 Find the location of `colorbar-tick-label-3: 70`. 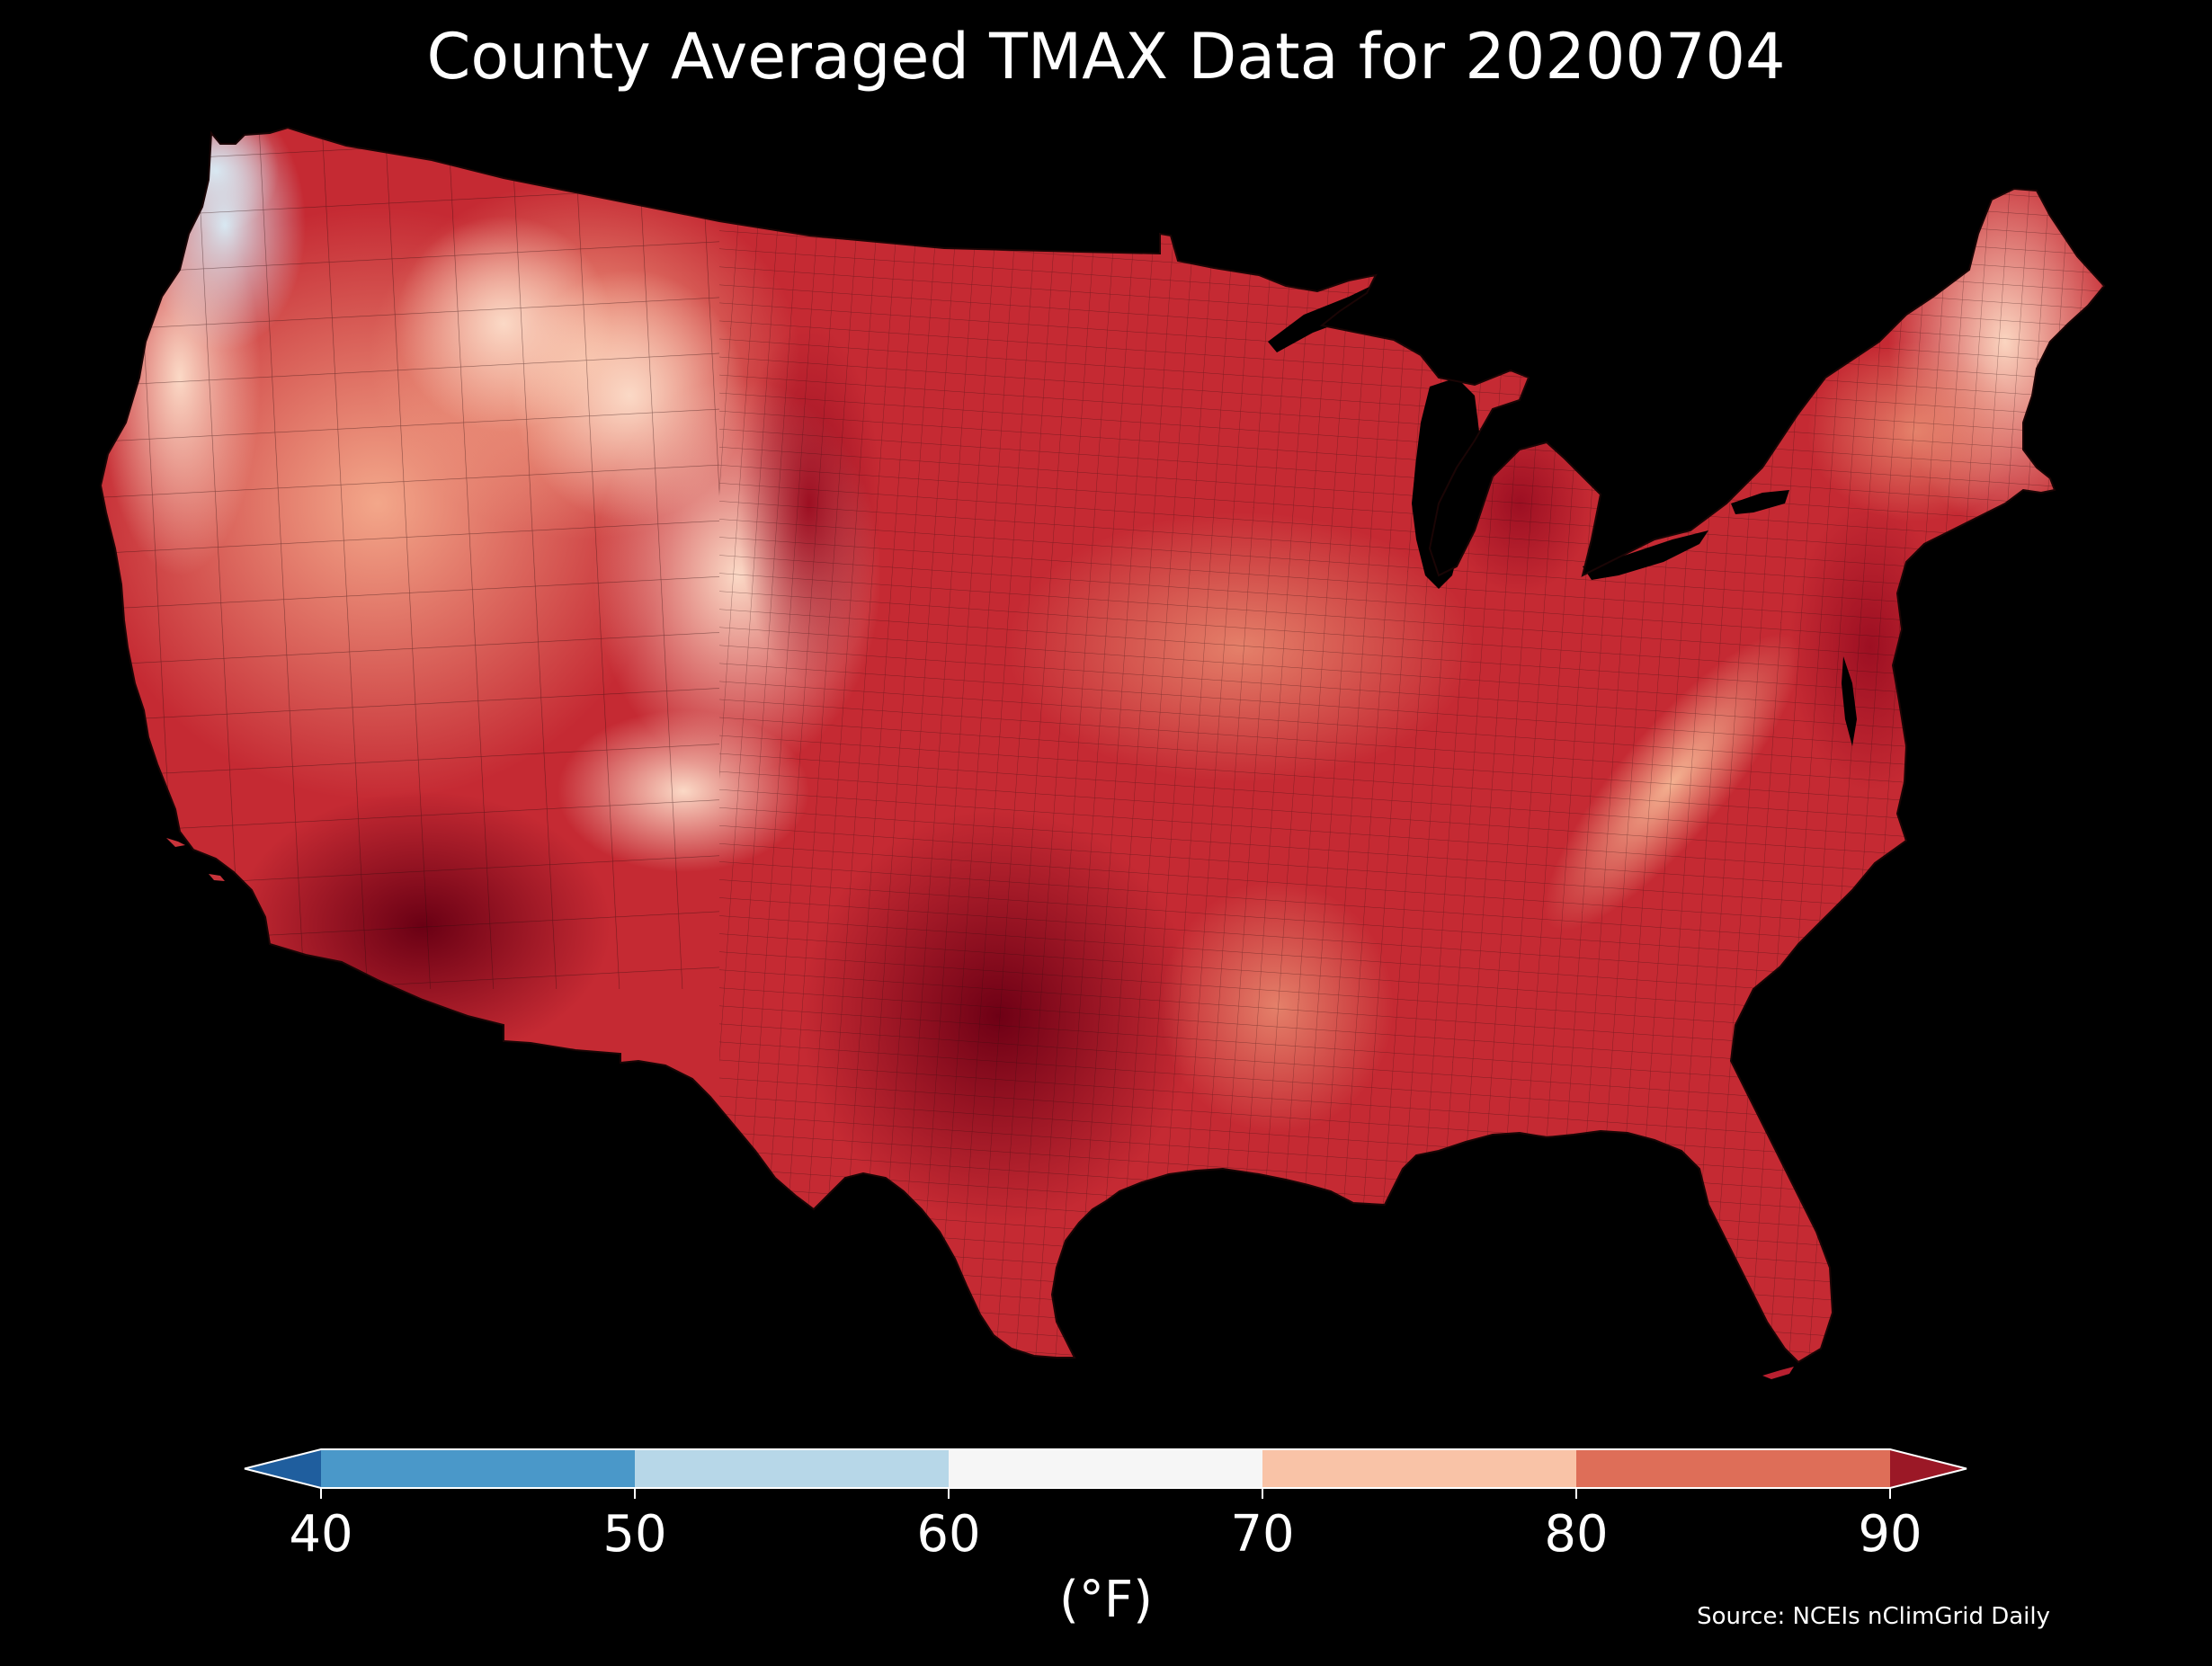

colorbar-tick-label-3: 70 is located at coordinates (1262, 1535).